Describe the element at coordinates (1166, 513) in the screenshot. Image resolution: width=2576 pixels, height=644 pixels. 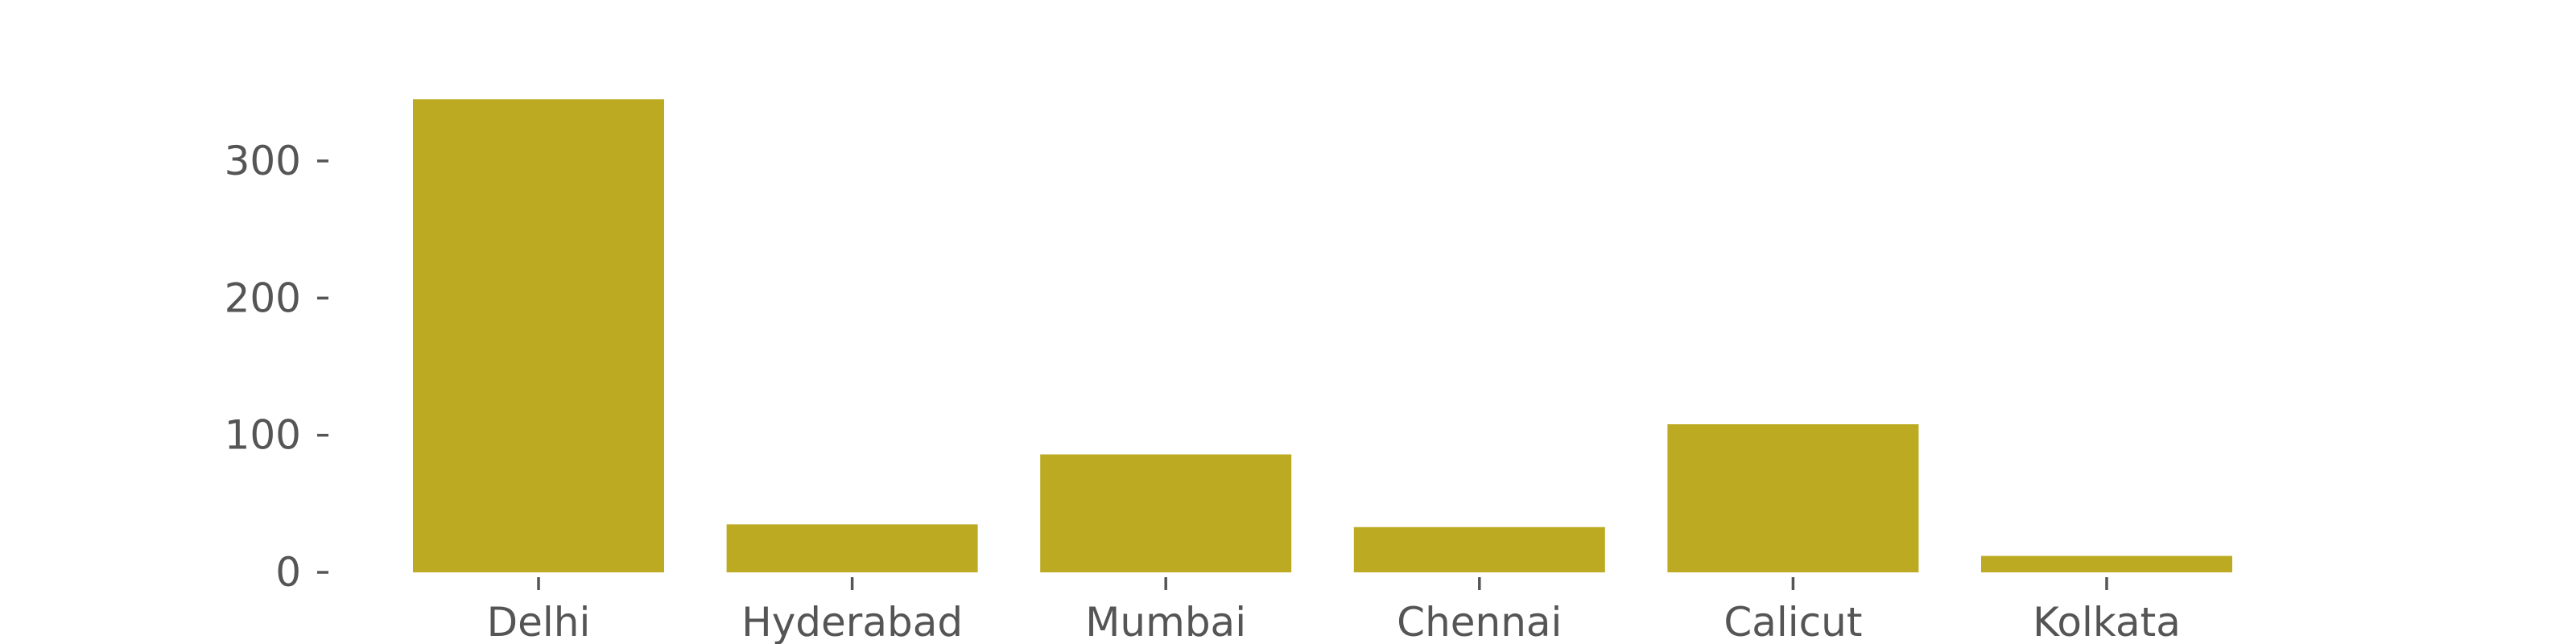
I see `bar-mumbai` at that location.